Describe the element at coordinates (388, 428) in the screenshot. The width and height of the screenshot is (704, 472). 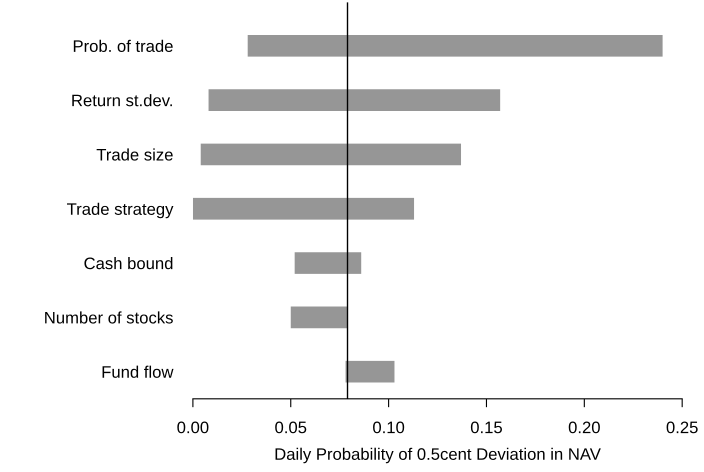
I see `x-tick-label: 0.10` at that location.